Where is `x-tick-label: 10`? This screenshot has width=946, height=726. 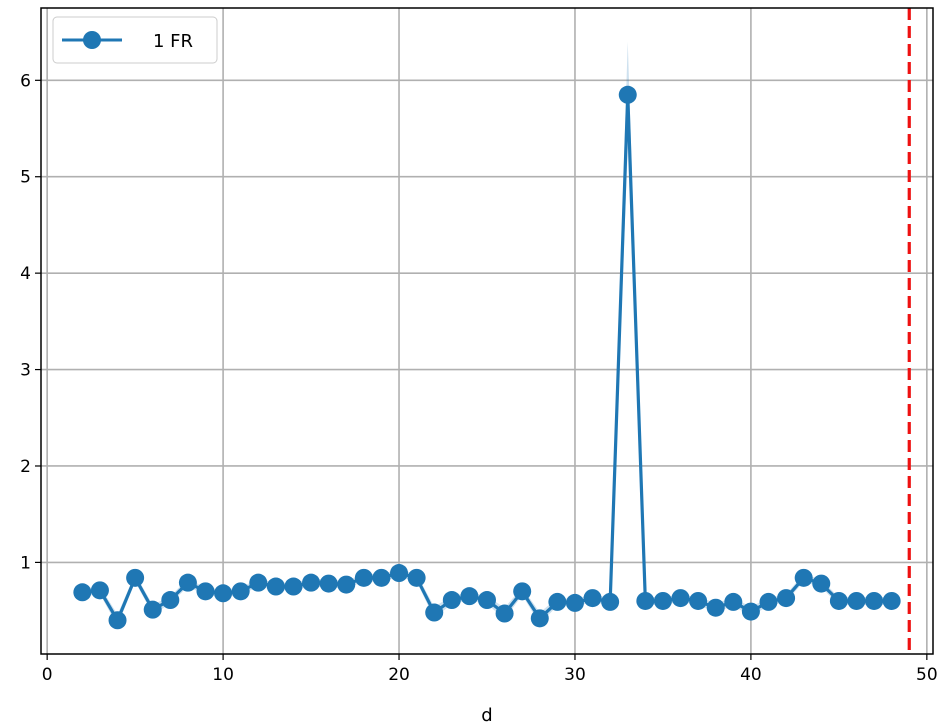 x-tick-label: 10 is located at coordinates (223, 675).